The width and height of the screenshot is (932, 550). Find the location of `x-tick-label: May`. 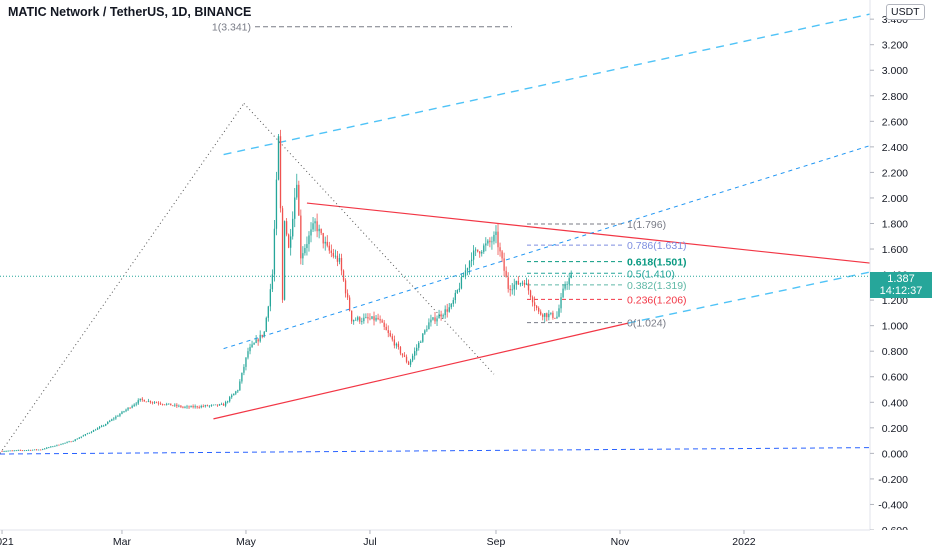

x-tick-label: May is located at coordinates (246, 542).